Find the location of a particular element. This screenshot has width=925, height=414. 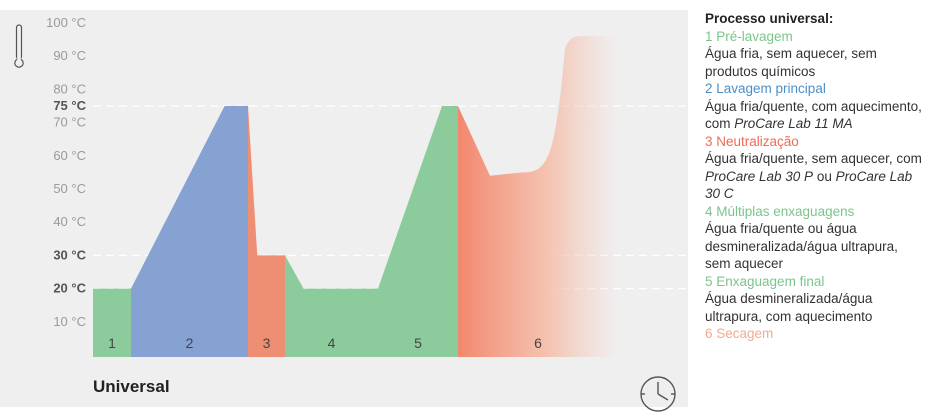

y-tick-100: 100 °C is located at coordinates (66, 22).